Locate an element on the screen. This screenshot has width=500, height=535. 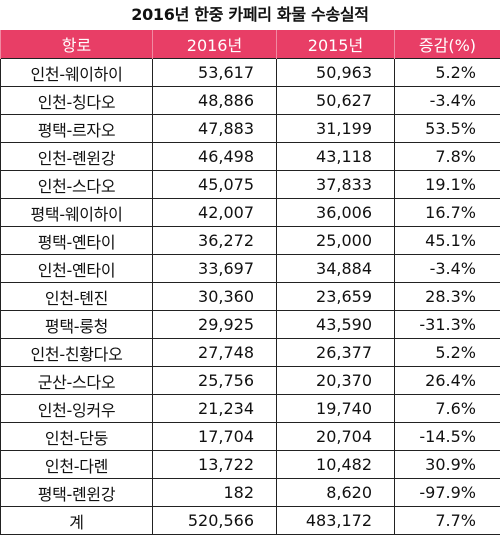
change-cell: 7.6% is located at coordinates (447, 409).